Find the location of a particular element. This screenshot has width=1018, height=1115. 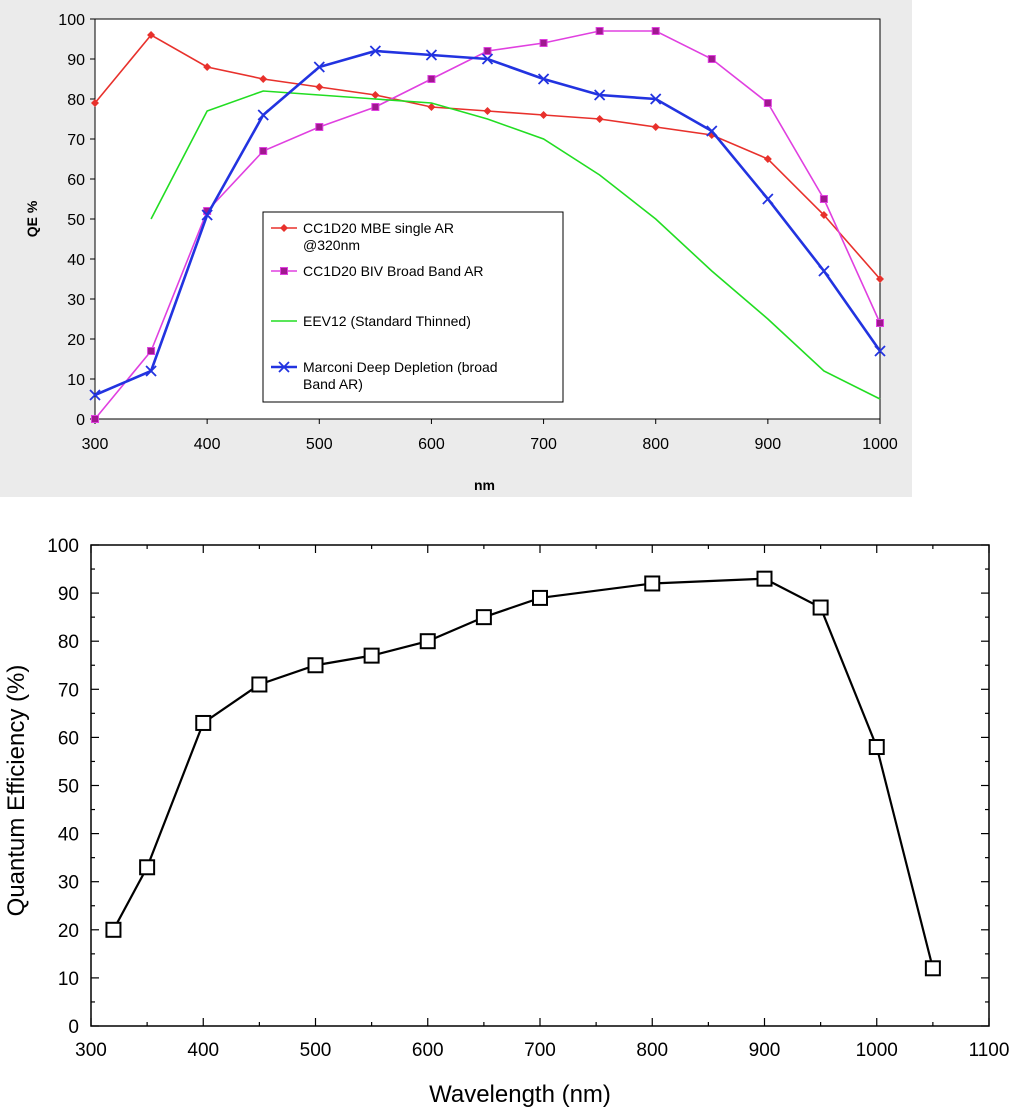

legend-label: CC1D20 BIV Broad Band AR is located at coordinates (393, 271).